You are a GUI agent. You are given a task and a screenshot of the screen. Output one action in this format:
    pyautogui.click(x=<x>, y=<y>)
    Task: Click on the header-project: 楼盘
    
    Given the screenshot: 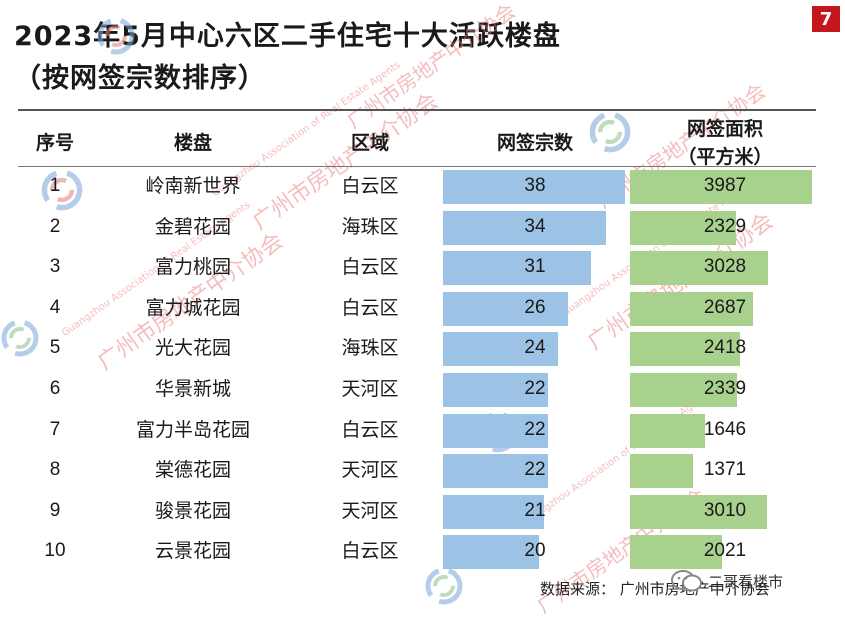 What is the action you would take?
    pyautogui.click(x=192, y=143)
    